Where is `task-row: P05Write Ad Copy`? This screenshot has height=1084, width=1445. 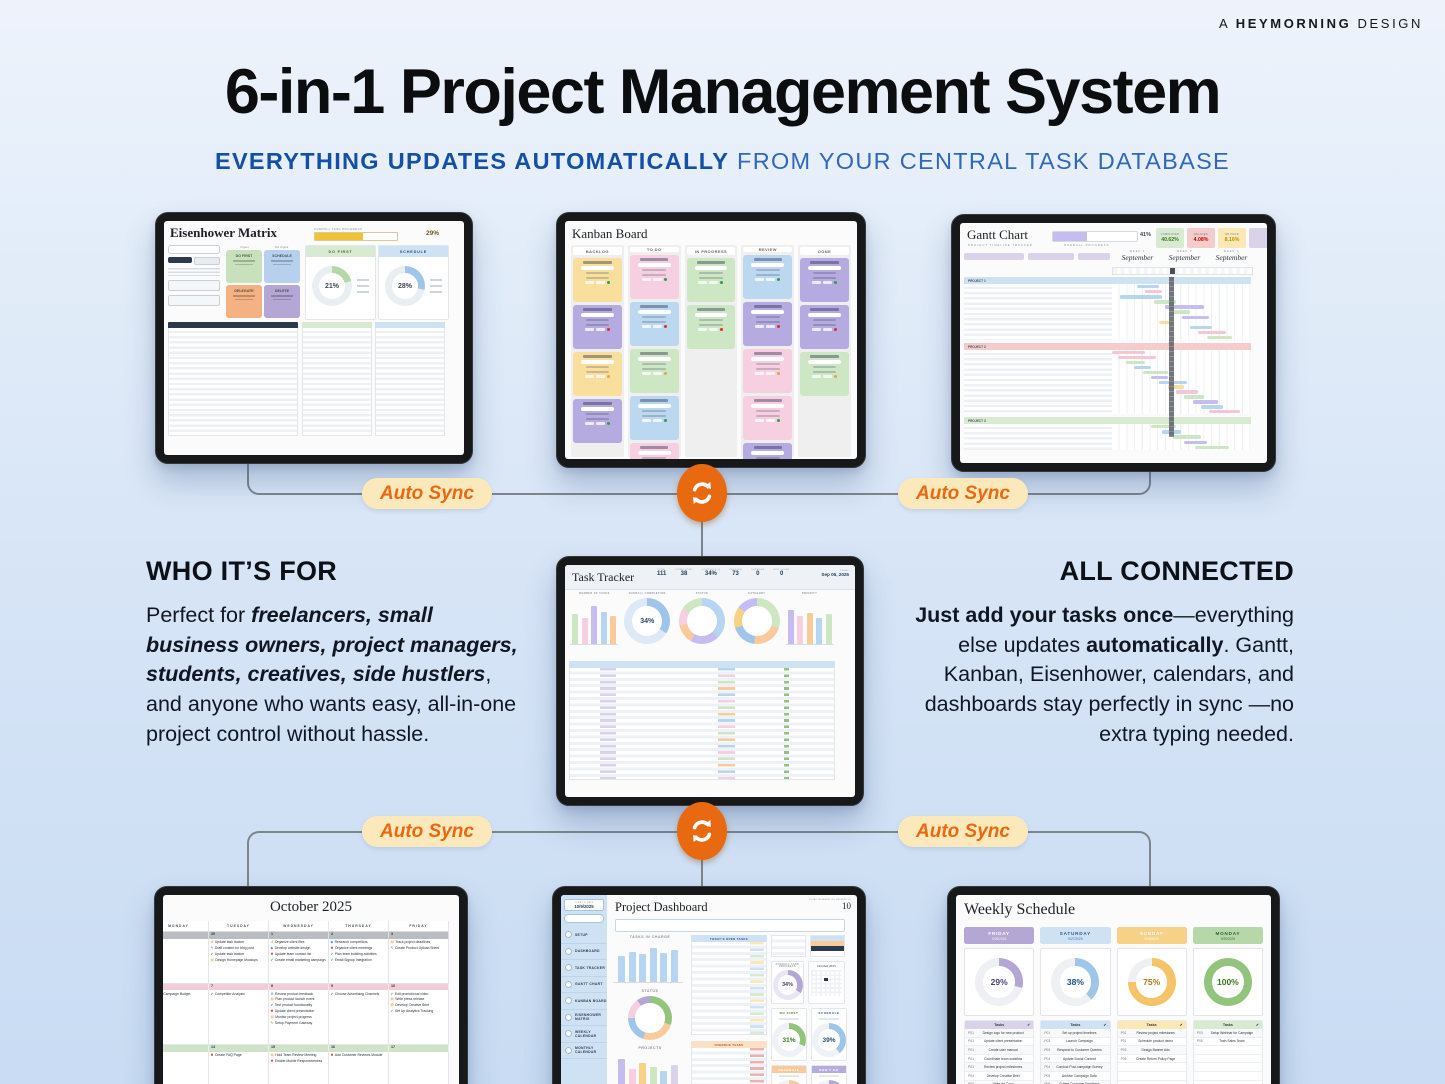 task-row: P05Write Ad Copy is located at coordinates (999, 1082).